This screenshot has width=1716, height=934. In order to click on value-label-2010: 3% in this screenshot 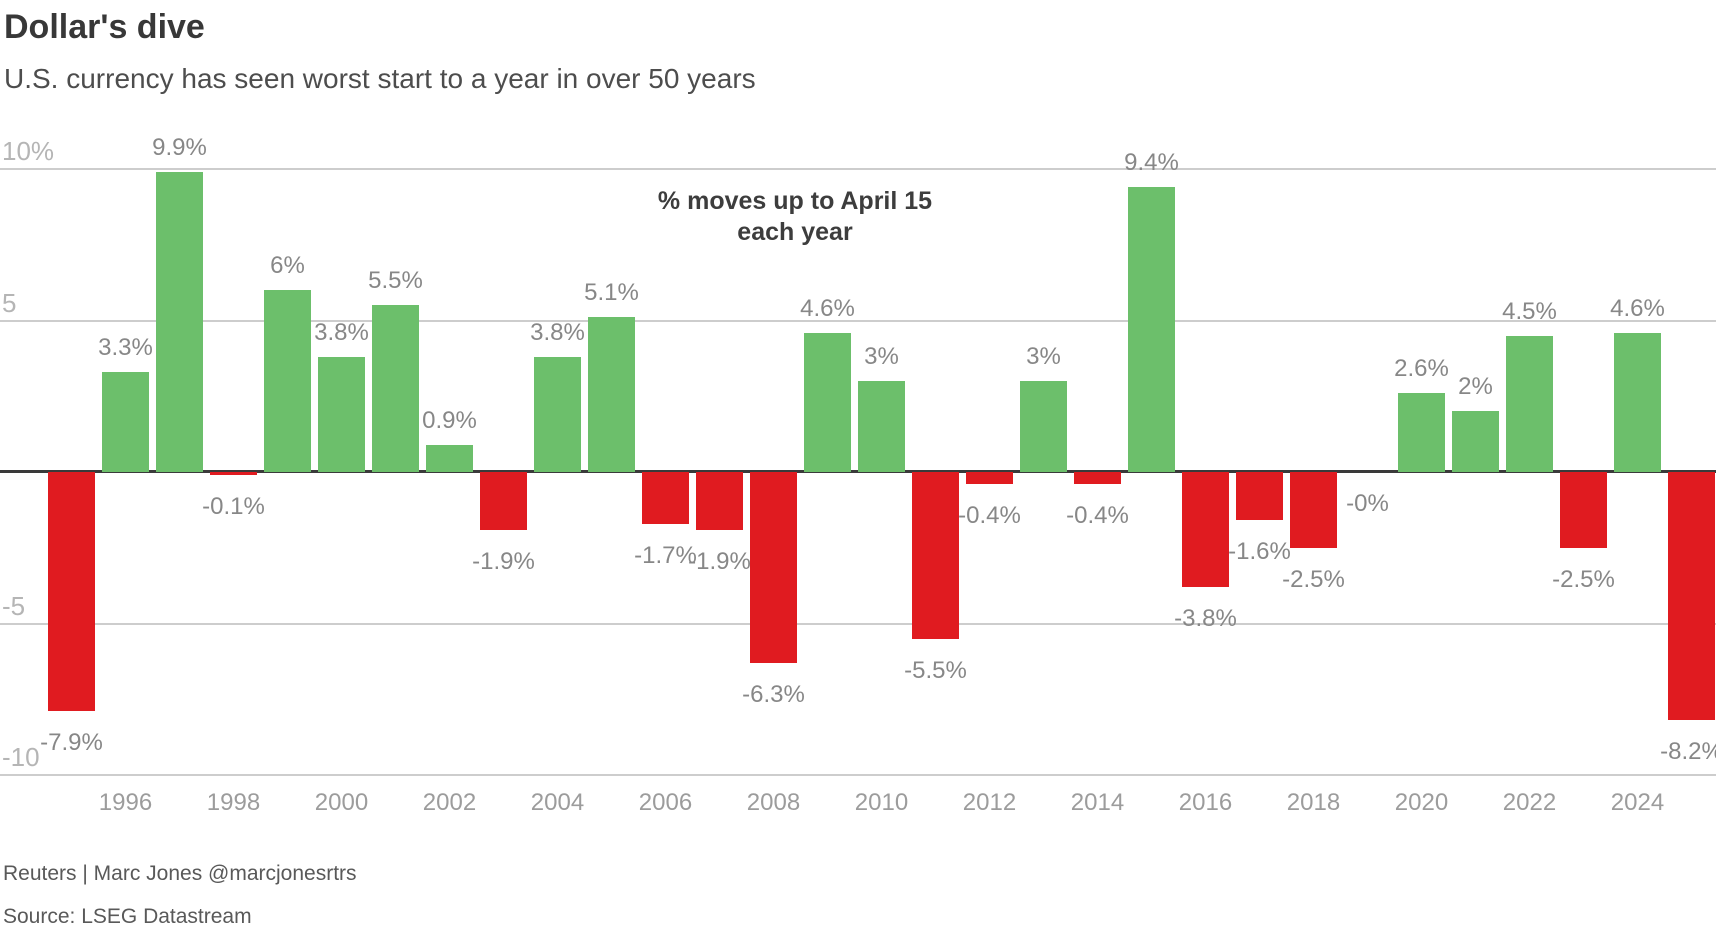, I will do `click(881, 357)`.